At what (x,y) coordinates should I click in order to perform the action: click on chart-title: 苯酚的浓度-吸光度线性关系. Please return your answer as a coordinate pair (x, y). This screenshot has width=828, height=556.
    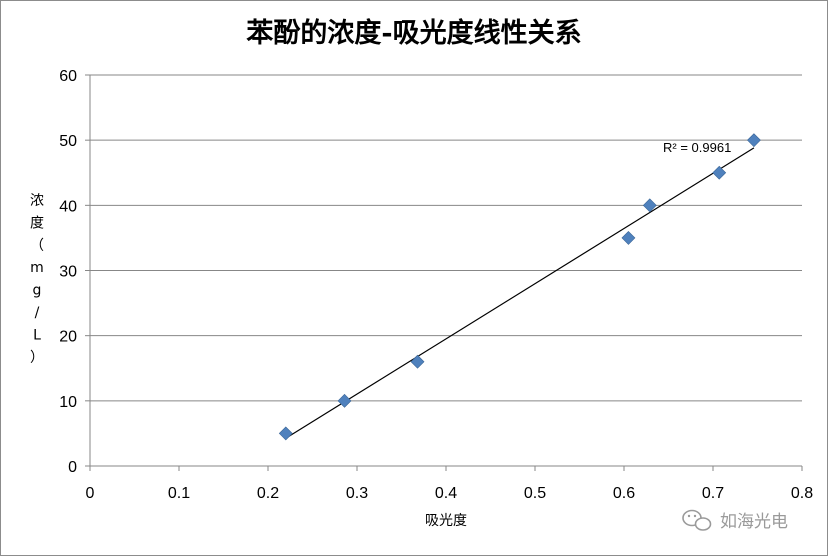
    Looking at the image, I should click on (413, 33).